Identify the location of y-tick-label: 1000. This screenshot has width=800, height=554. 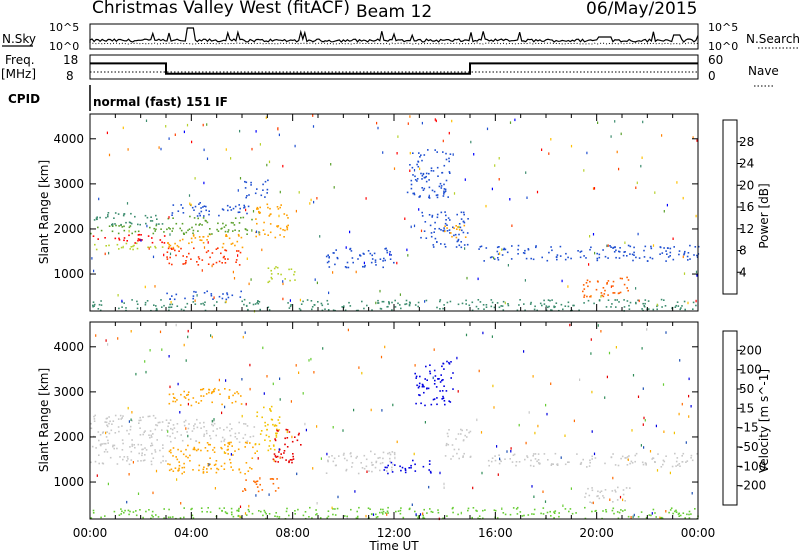
(68, 482).